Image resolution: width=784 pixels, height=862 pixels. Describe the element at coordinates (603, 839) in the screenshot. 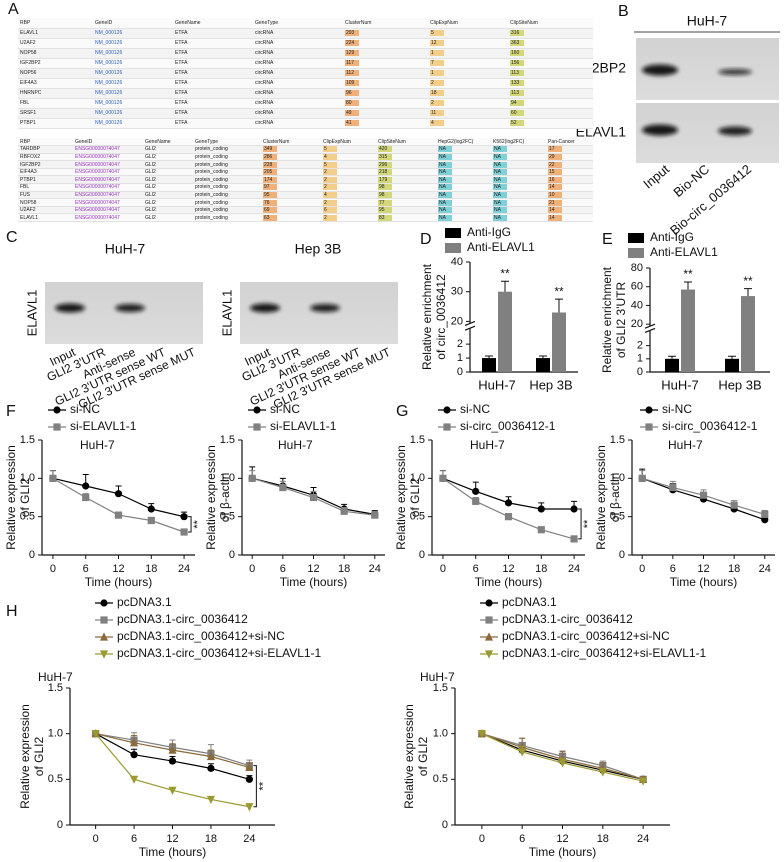

I see `x-tick-label: 18` at that location.